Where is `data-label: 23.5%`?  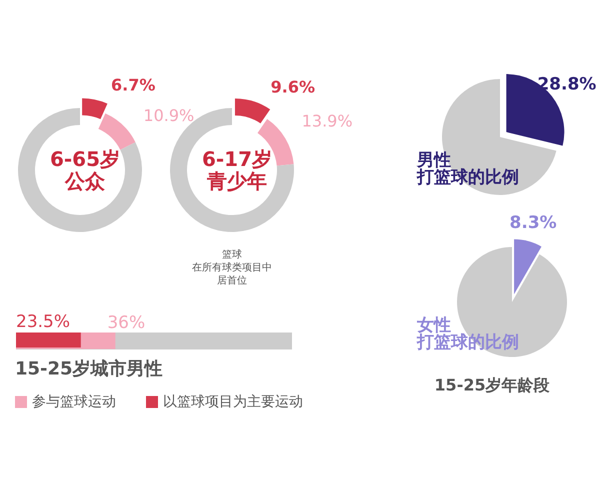
data-label: 23.5% is located at coordinates (43, 322).